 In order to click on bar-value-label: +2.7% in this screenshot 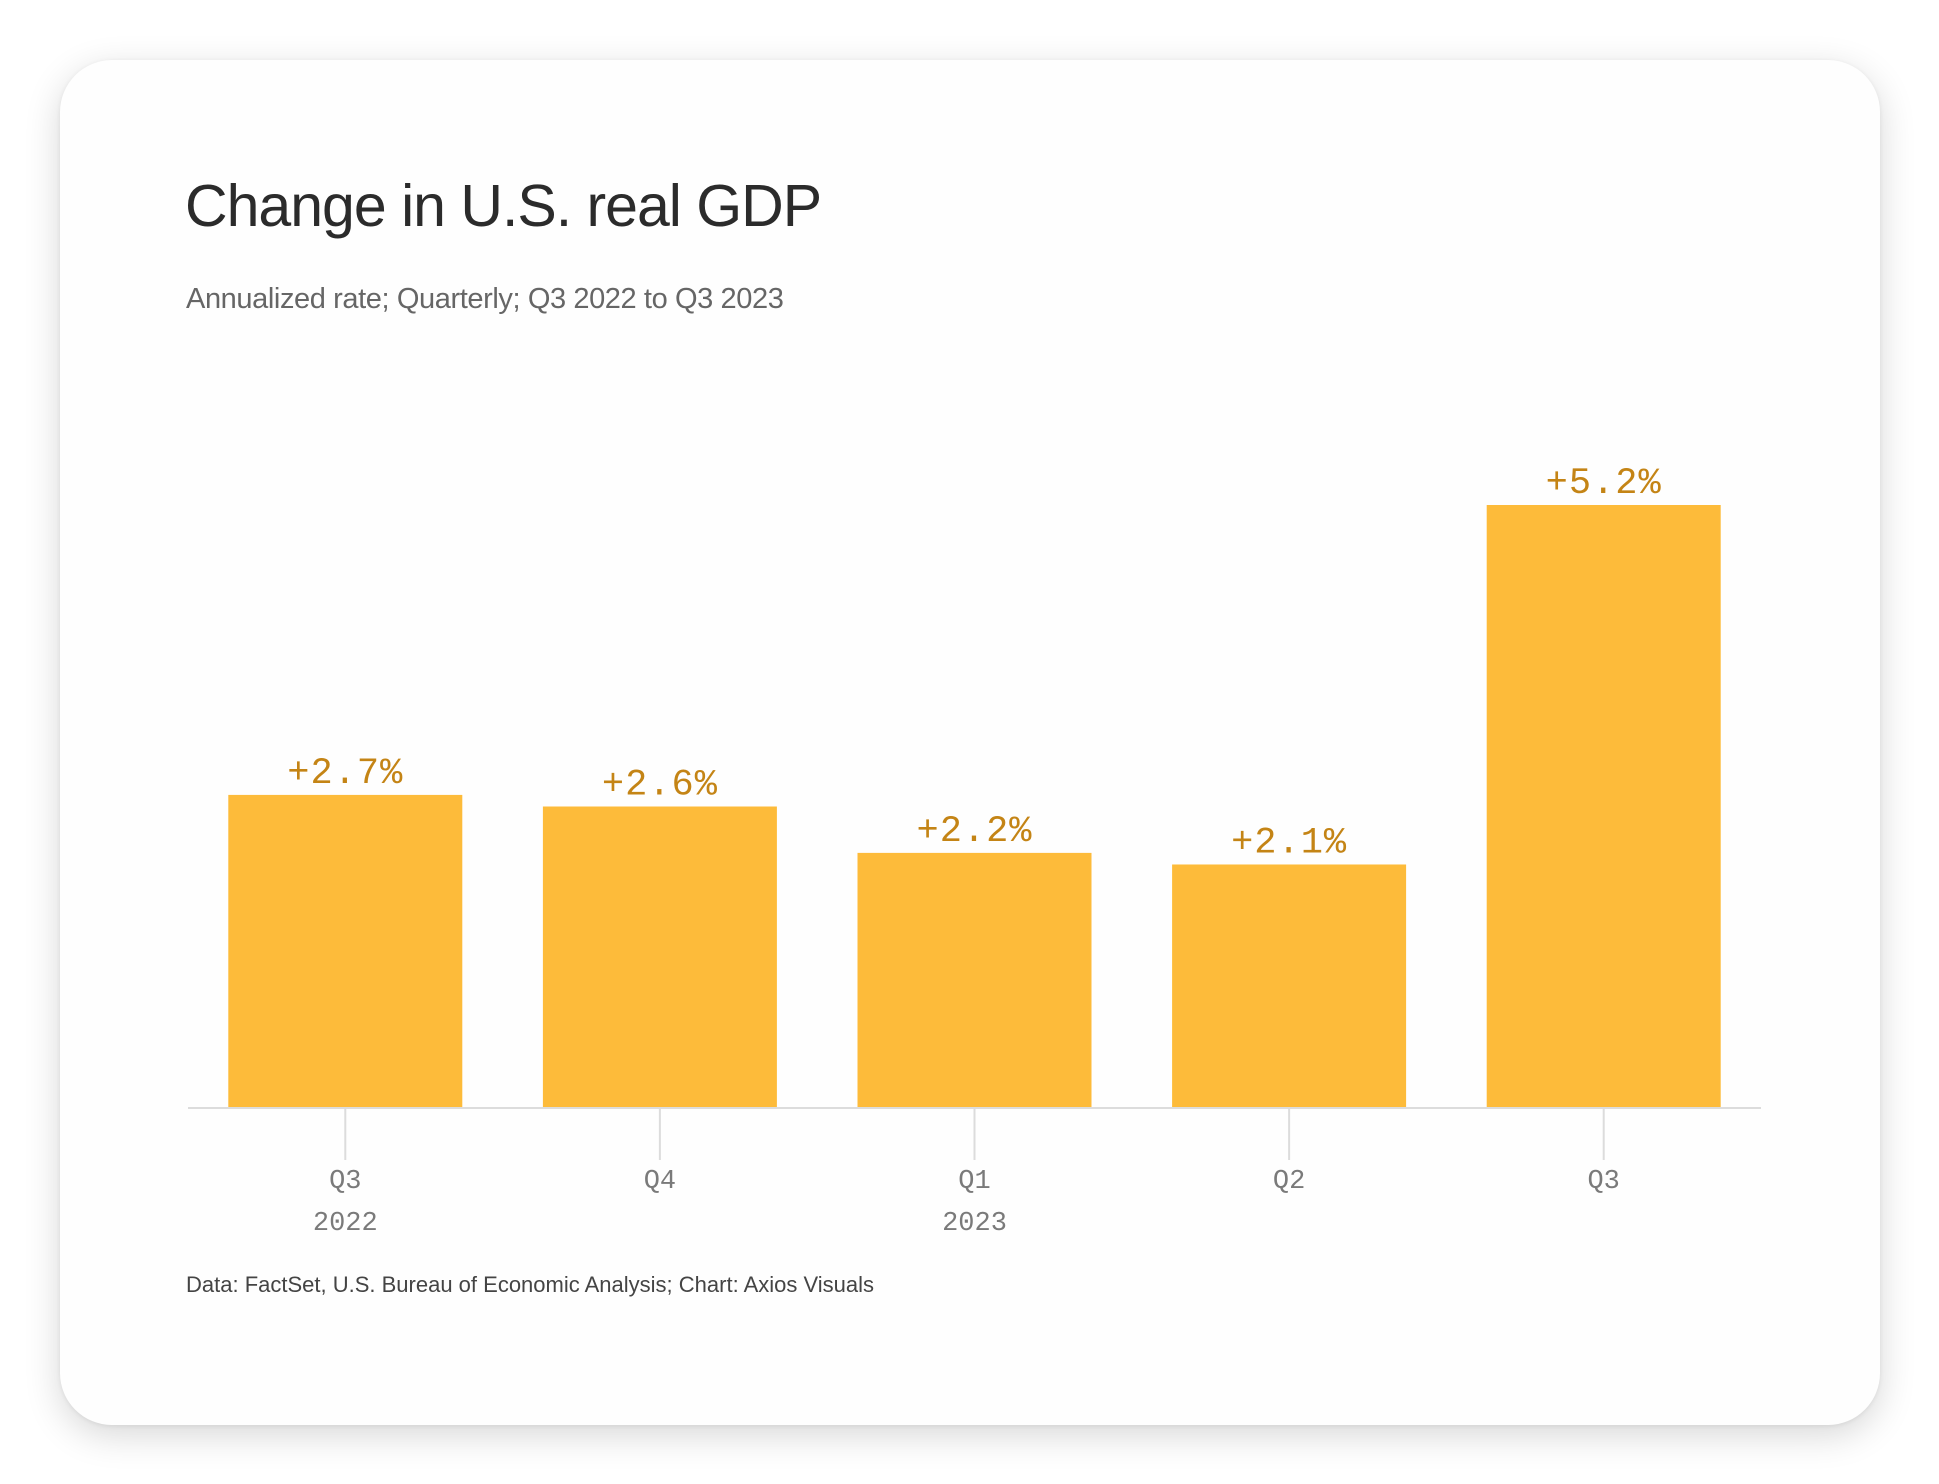, I will do `click(345, 774)`.